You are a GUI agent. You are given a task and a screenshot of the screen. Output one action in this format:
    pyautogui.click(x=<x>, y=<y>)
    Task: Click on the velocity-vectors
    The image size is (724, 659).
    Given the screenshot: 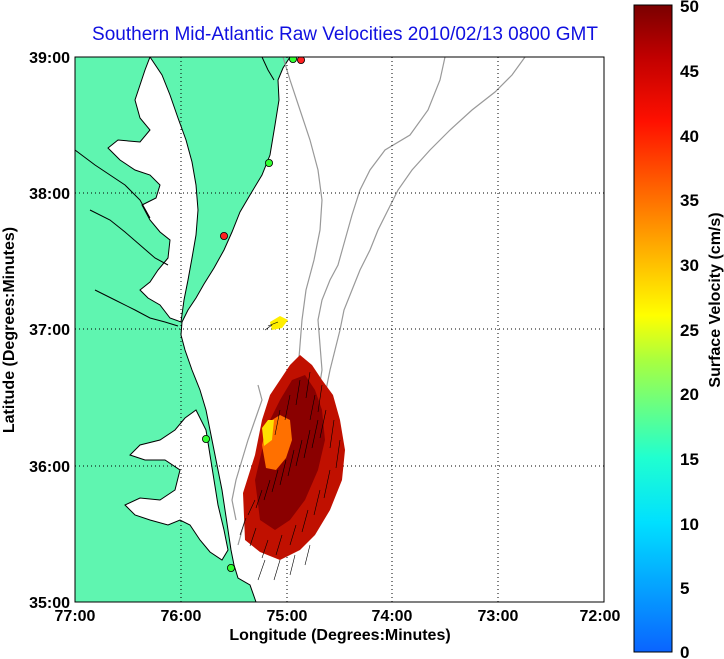 What is the action you would take?
    pyautogui.click(x=290, y=451)
    